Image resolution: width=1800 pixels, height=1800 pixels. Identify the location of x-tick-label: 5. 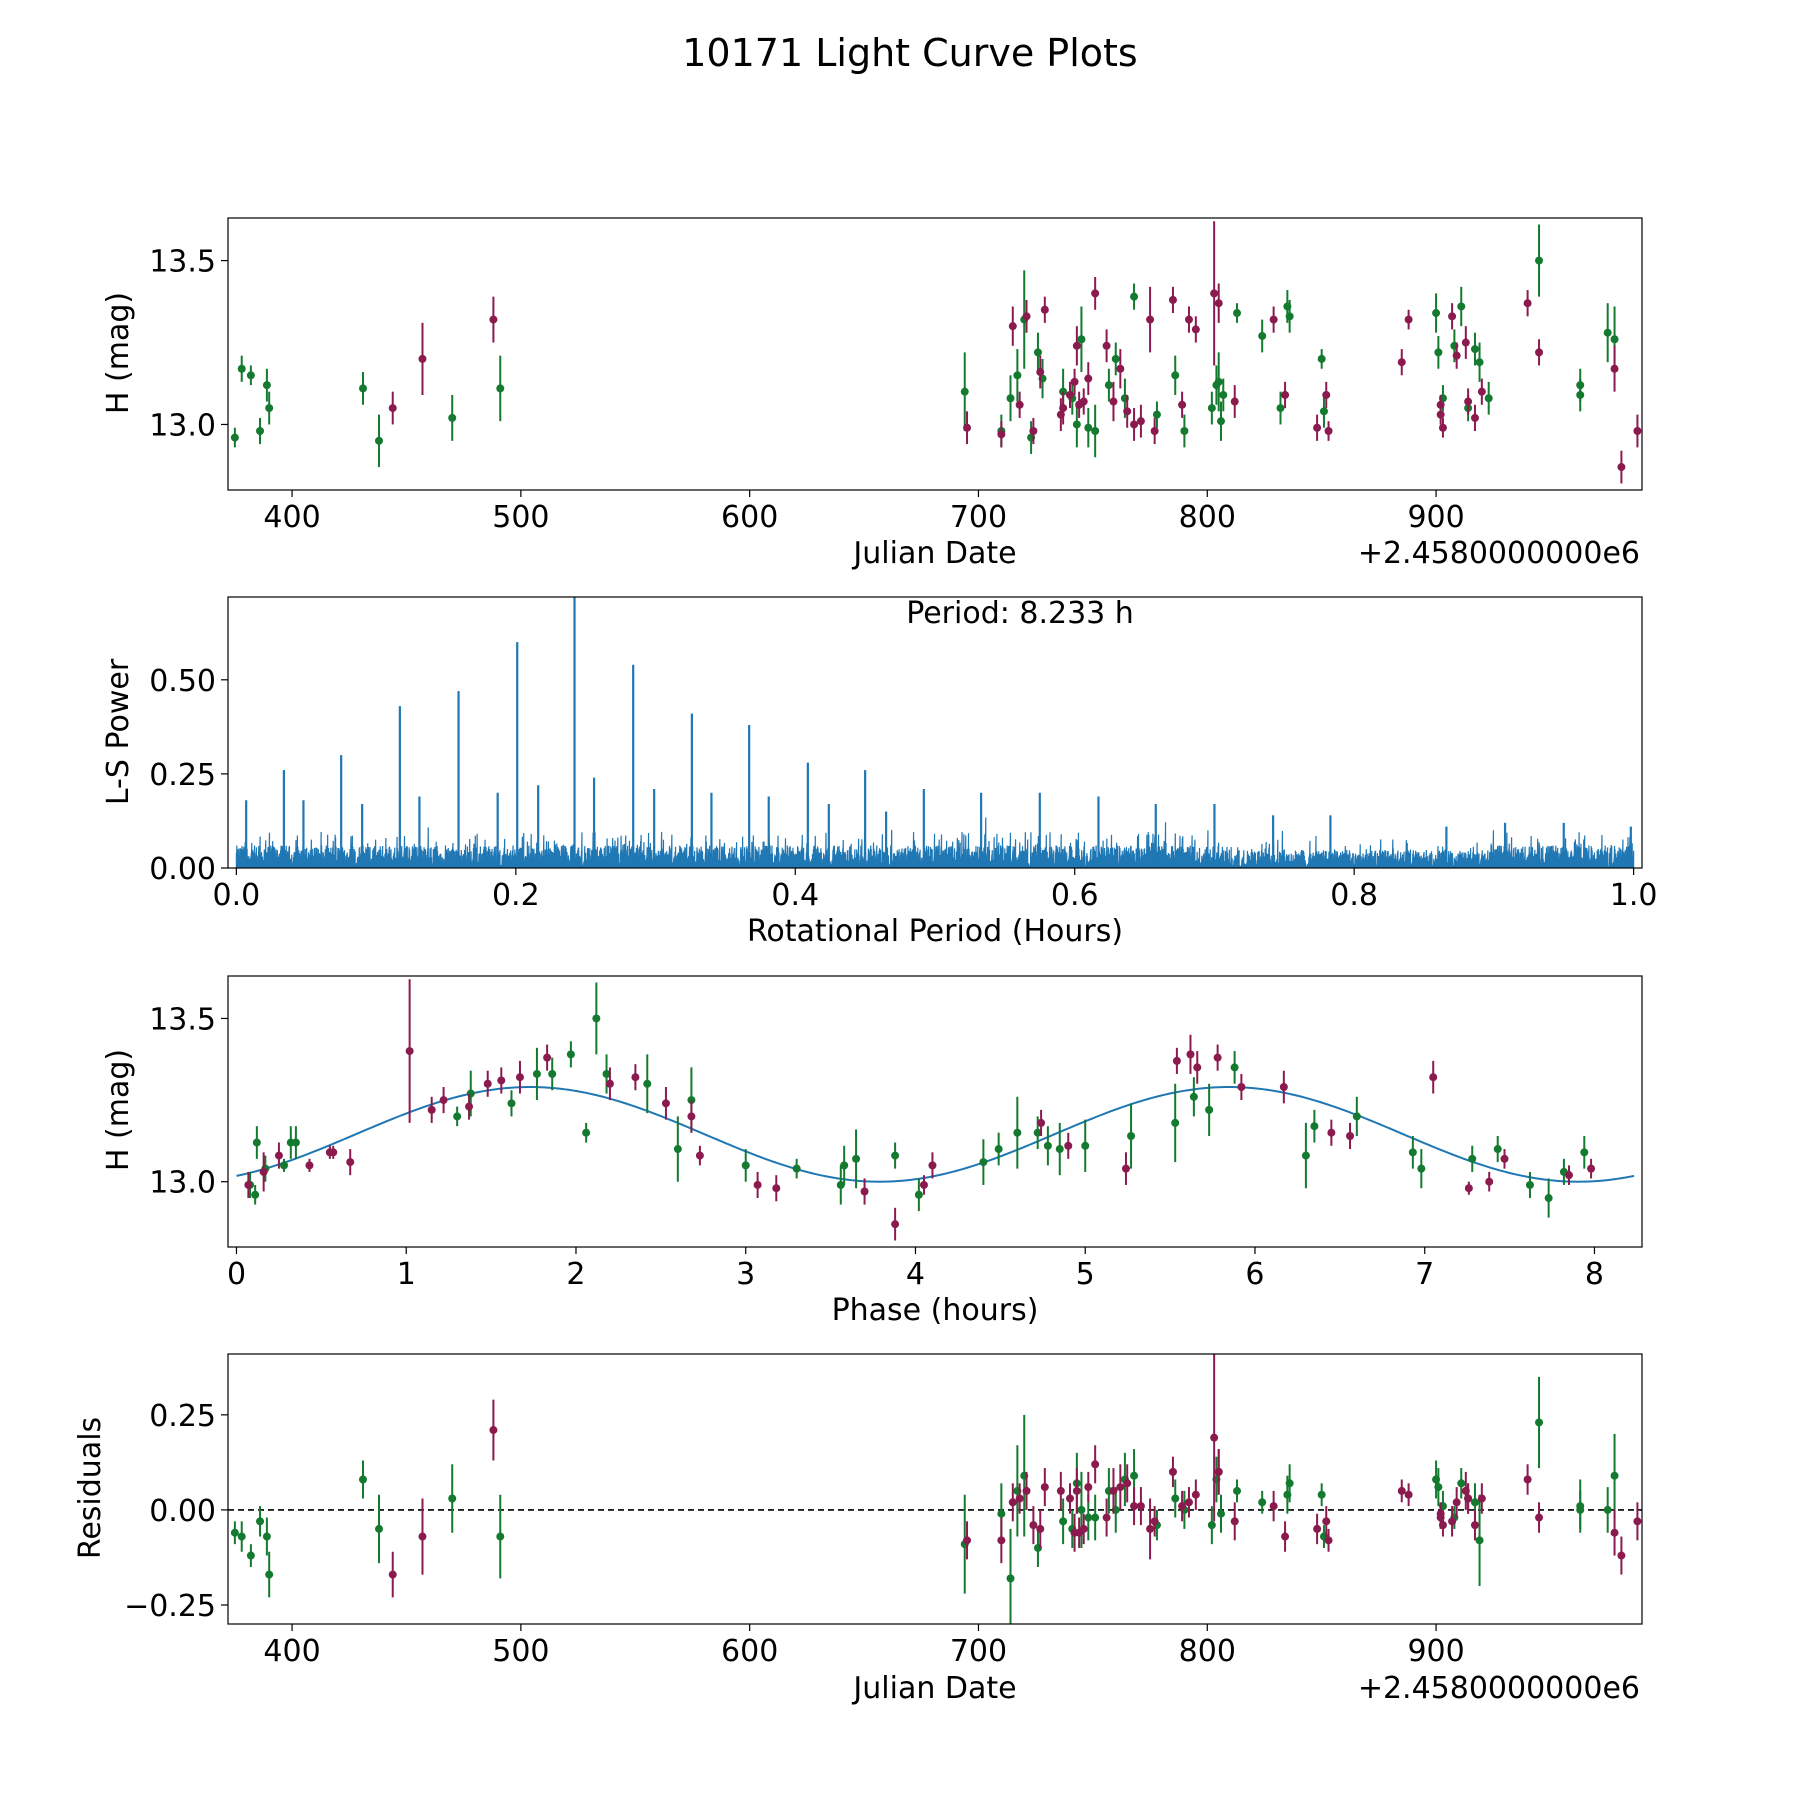
(1085, 1274).